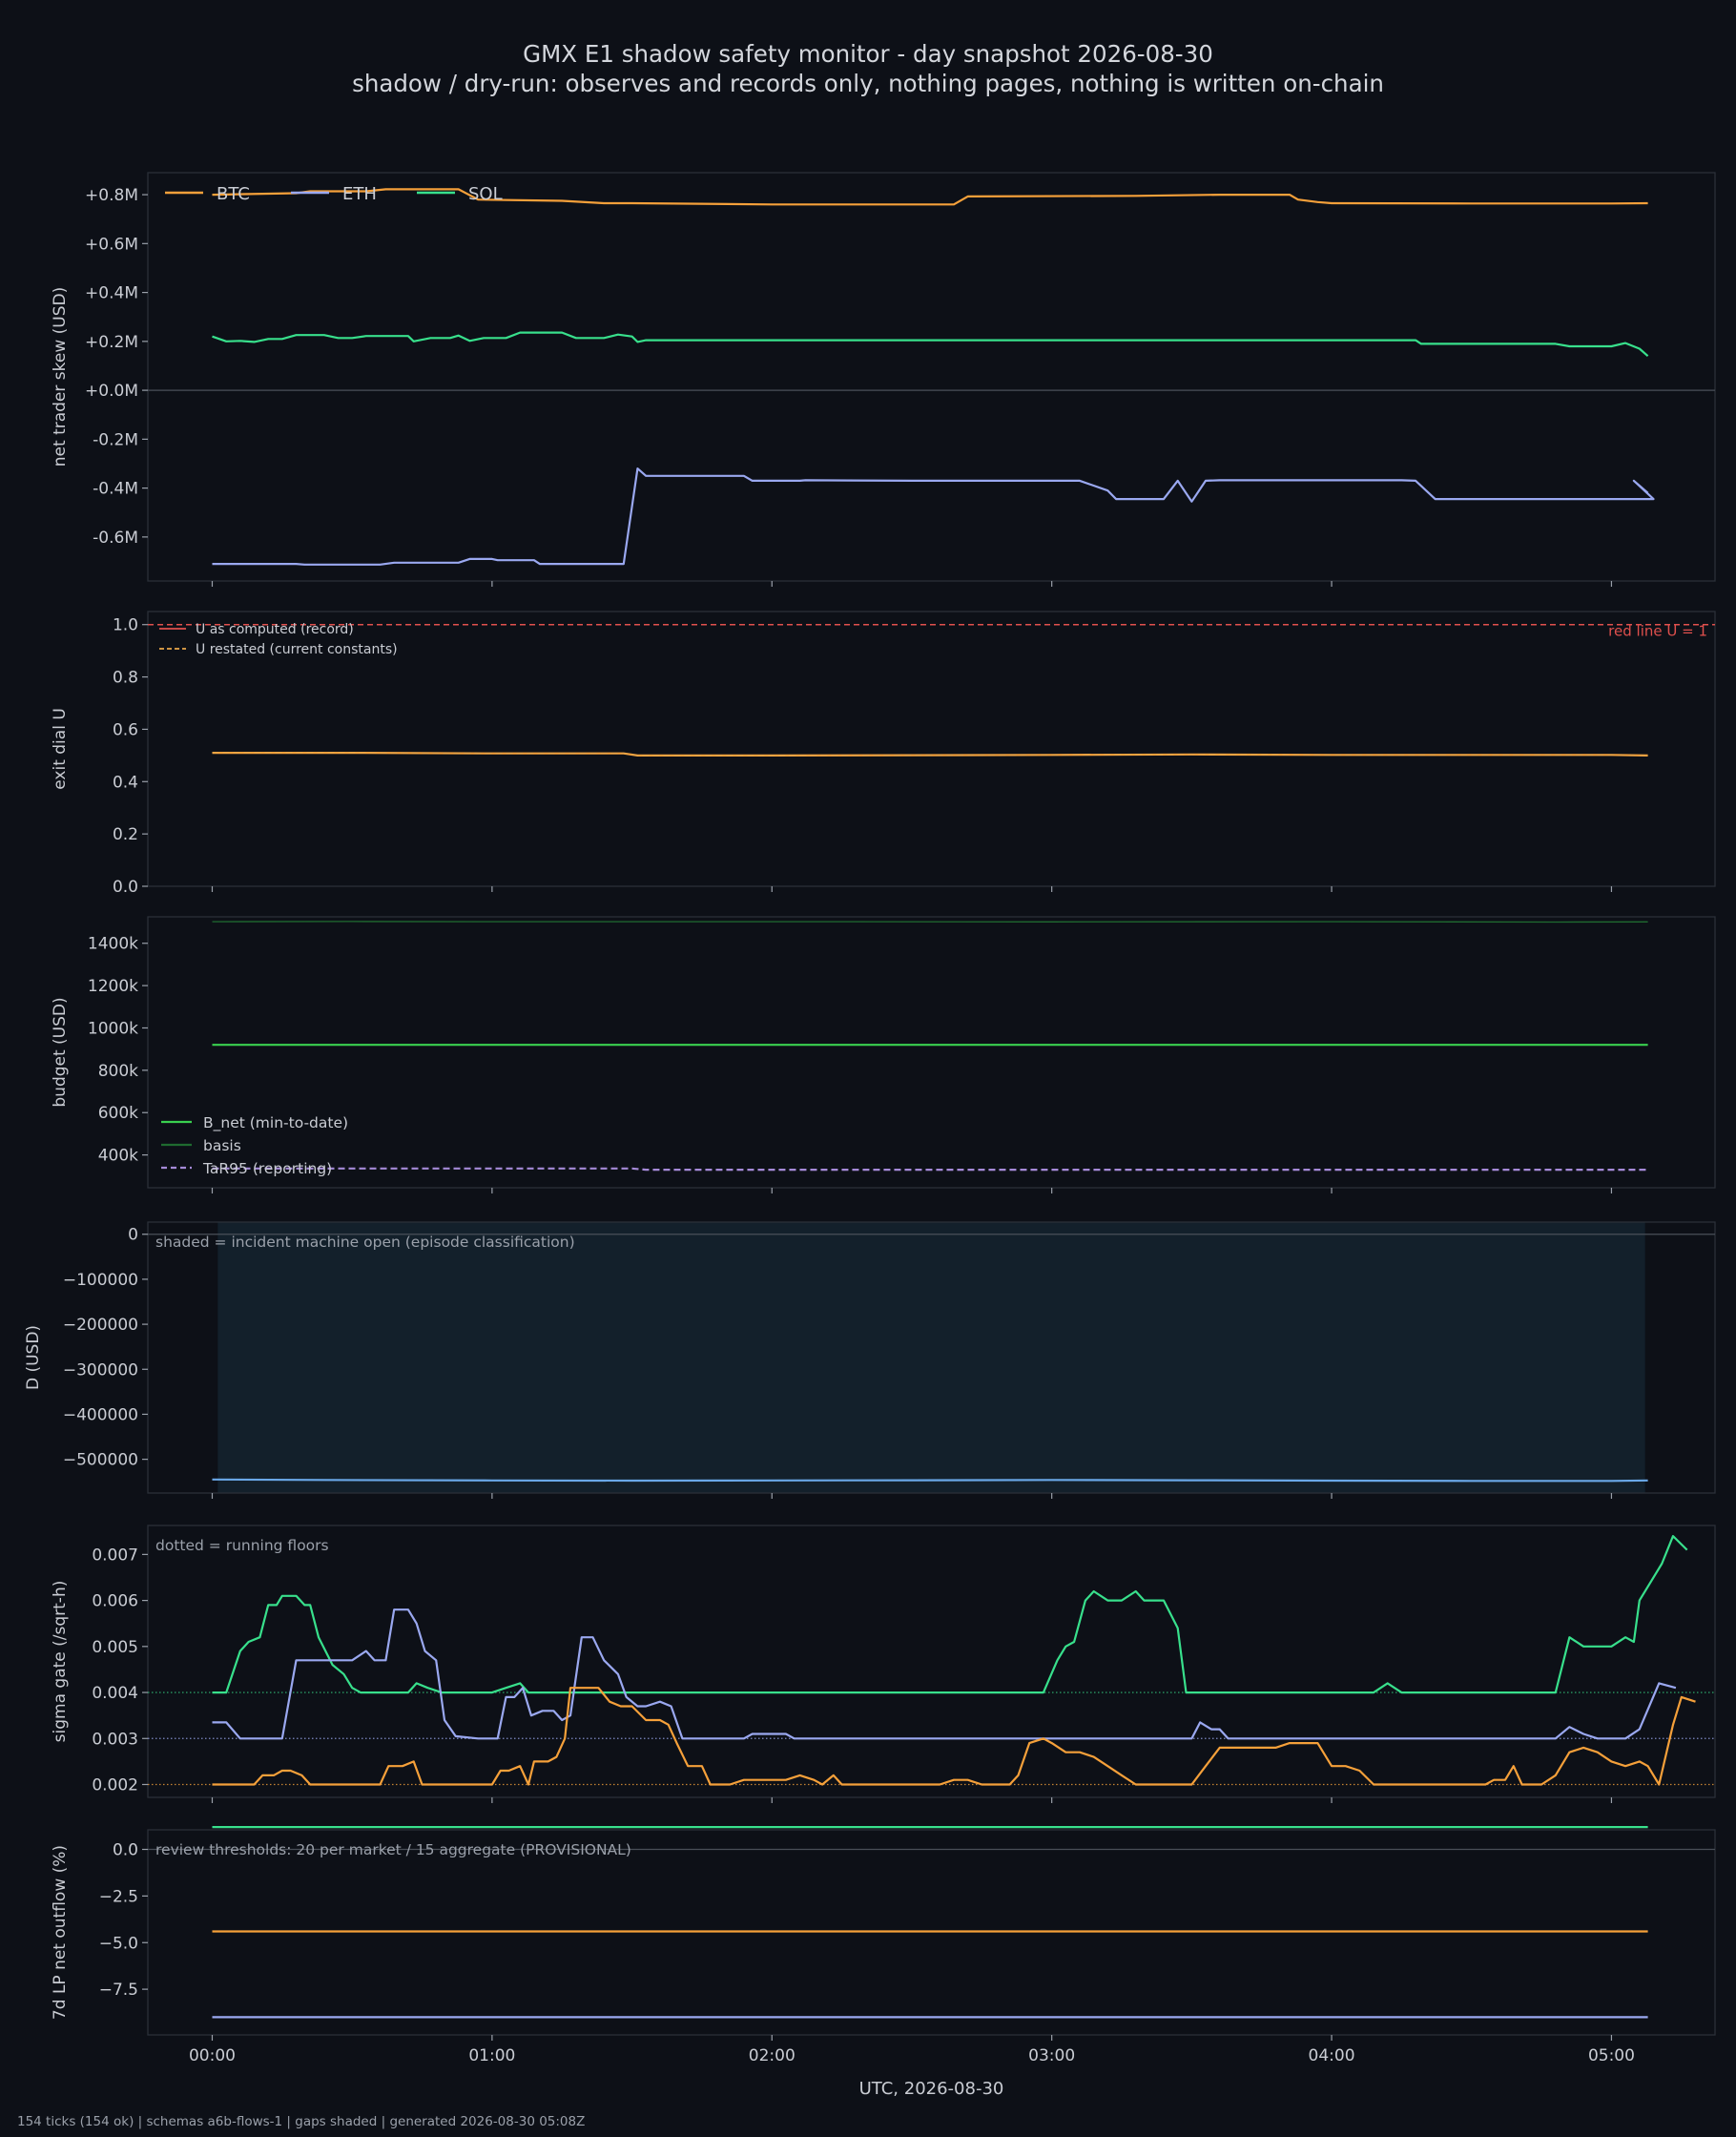  What do you see at coordinates (931, 2089) in the screenshot?
I see `x-axis-label: UTC, 2026-08-30` at bounding box center [931, 2089].